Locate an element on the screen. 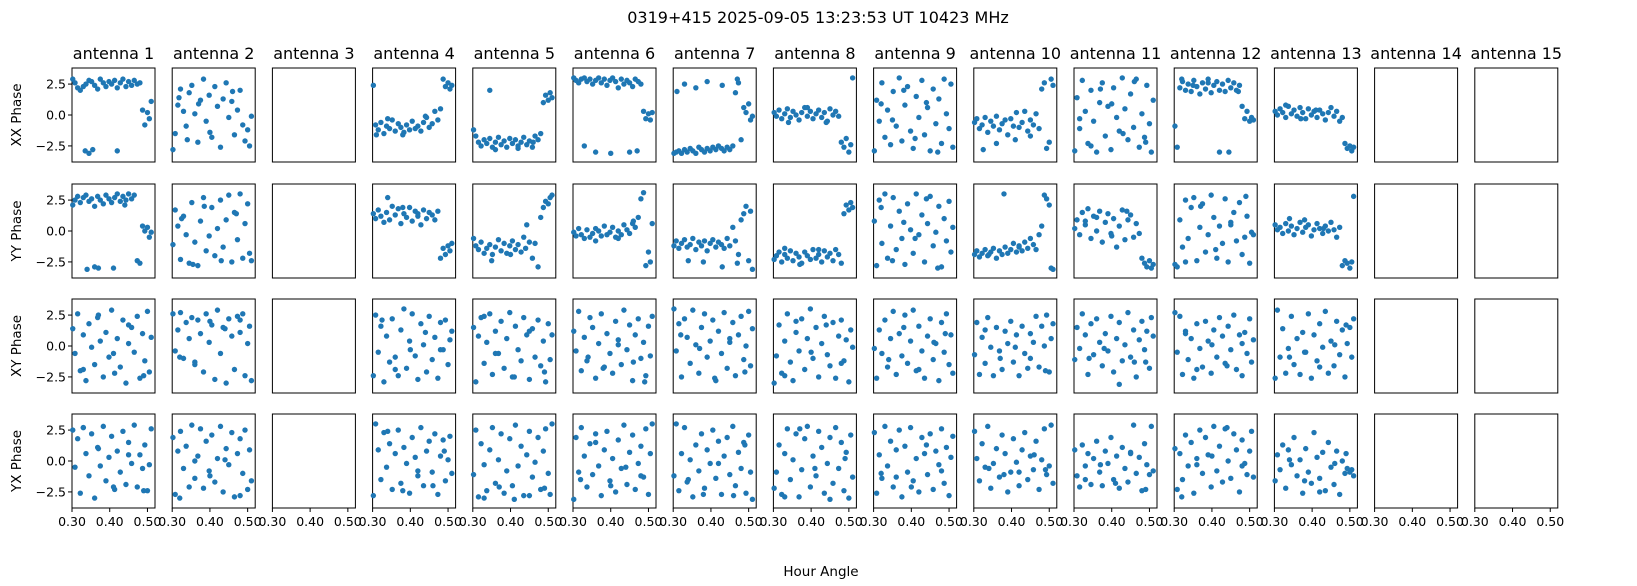  x-tick-label: 0.50 is located at coordinates (949, 521).